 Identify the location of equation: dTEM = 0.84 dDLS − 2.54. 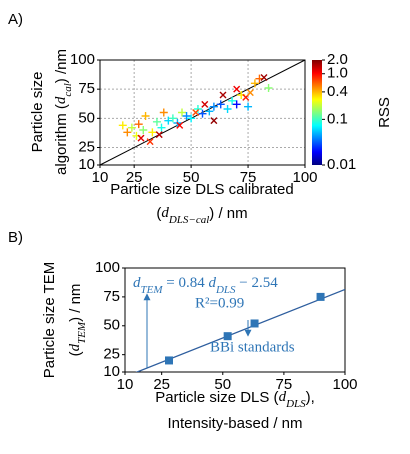
(205, 285).